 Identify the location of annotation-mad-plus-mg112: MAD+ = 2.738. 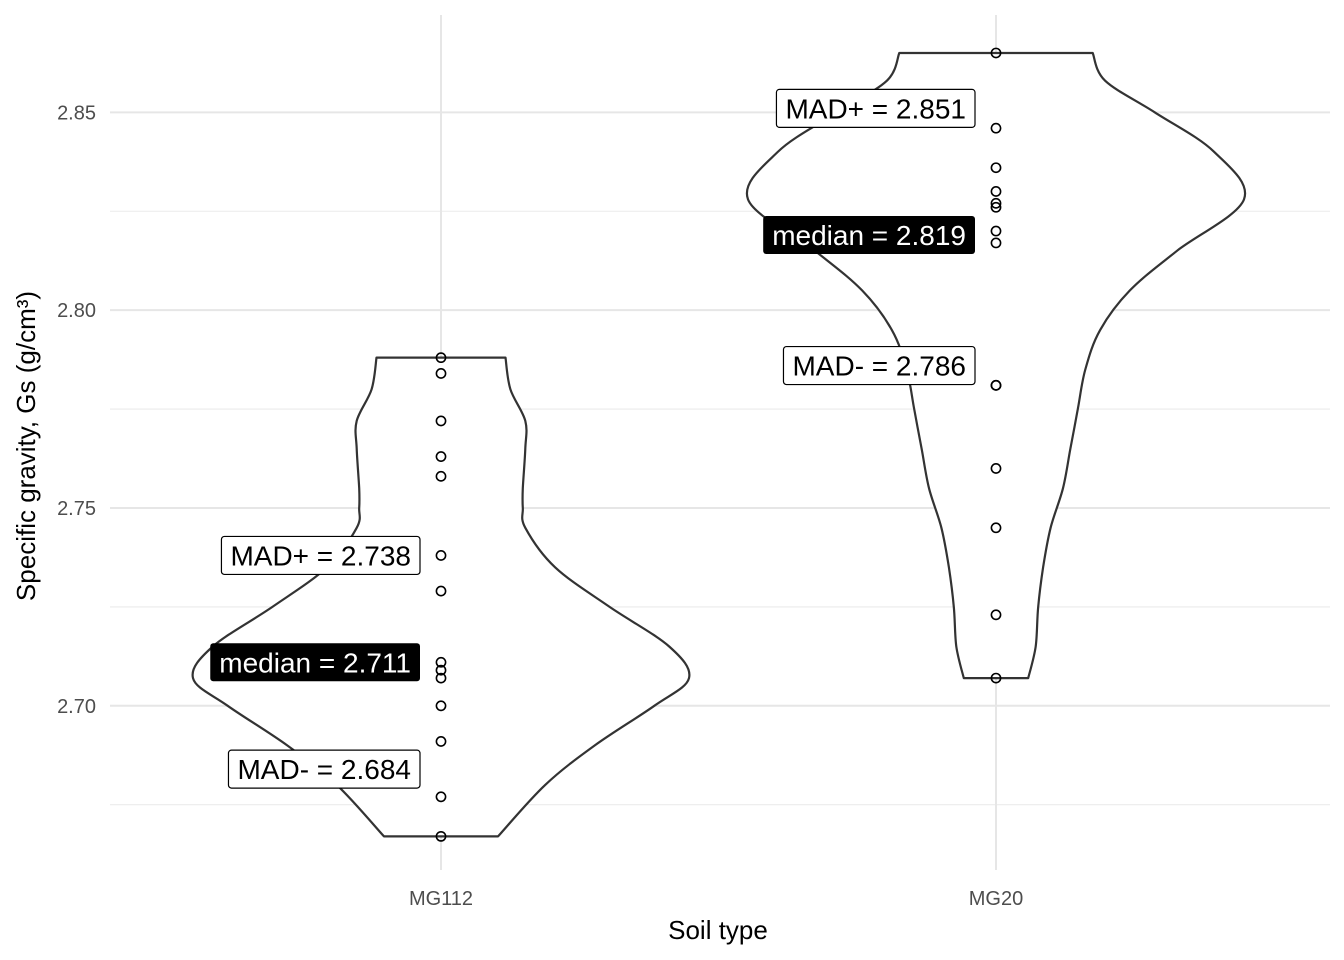
(320, 555).